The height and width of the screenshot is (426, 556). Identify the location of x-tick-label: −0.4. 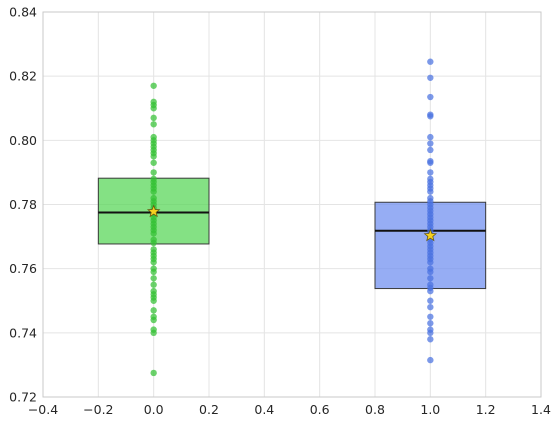
(43, 409).